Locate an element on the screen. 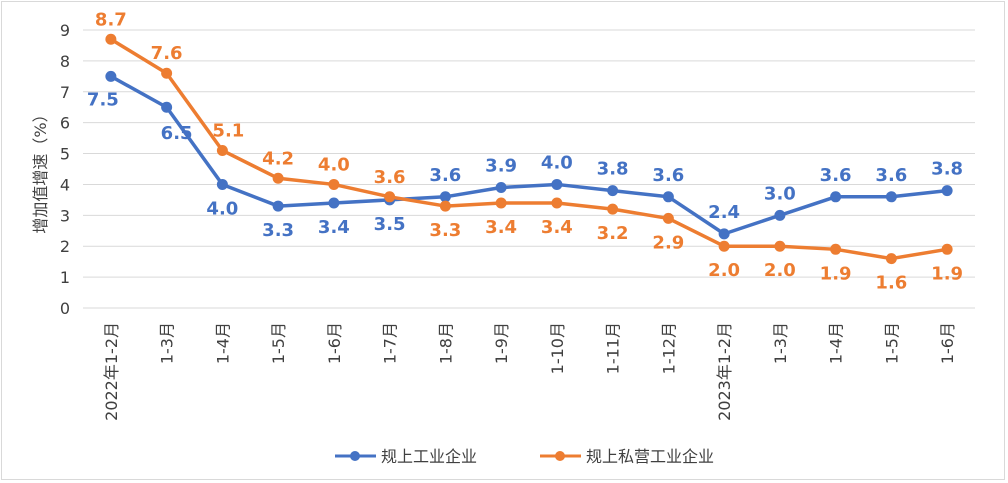 The image size is (1008, 483). y-tick-label: 4 is located at coordinates (65, 184).